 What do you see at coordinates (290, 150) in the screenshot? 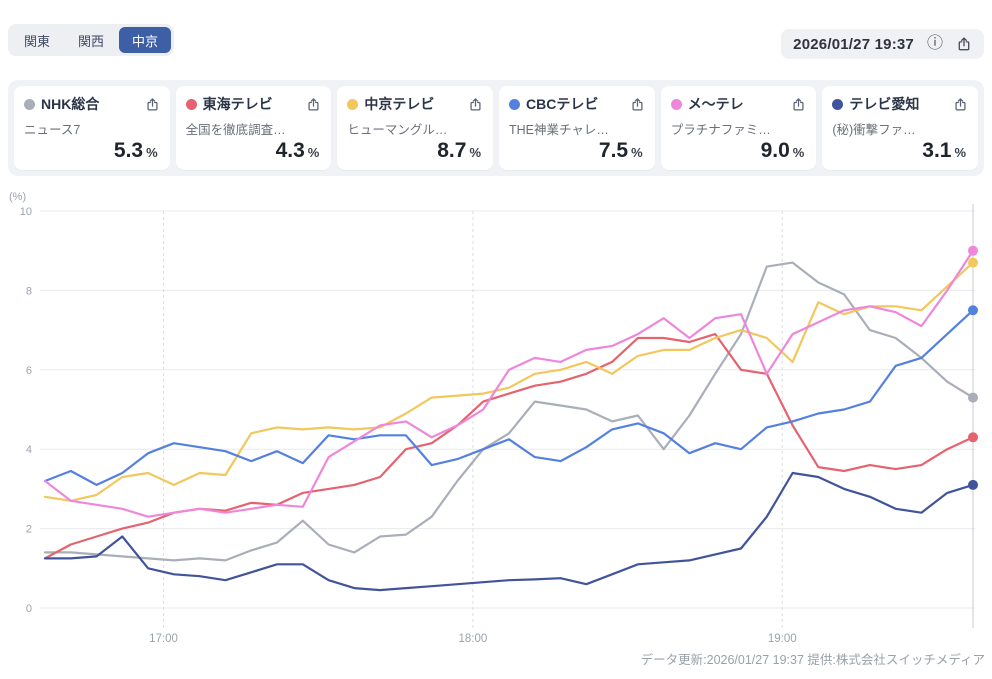
I see `rating-value: 4.3` at bounding box center [290, 150].